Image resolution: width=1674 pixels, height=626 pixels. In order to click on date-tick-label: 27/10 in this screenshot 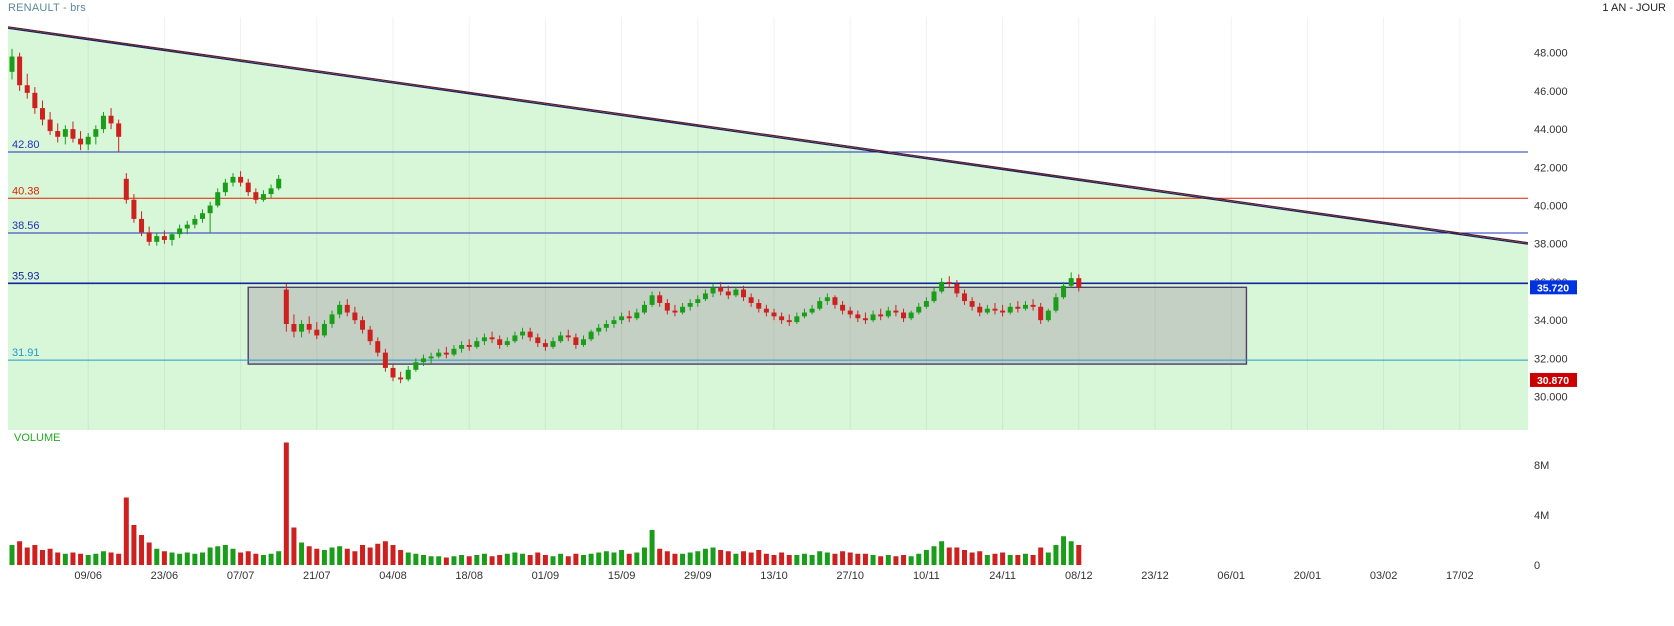, I will do `click(850, 576)`.